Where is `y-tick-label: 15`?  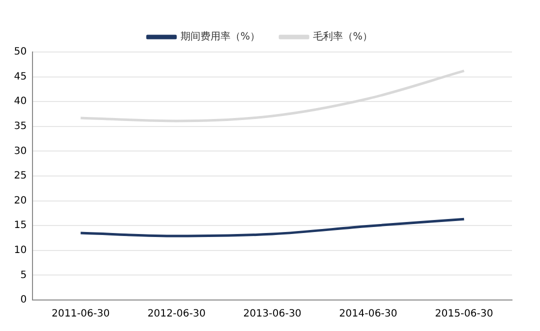 y-tick-label: 15 is located at coordinates (20, 226).